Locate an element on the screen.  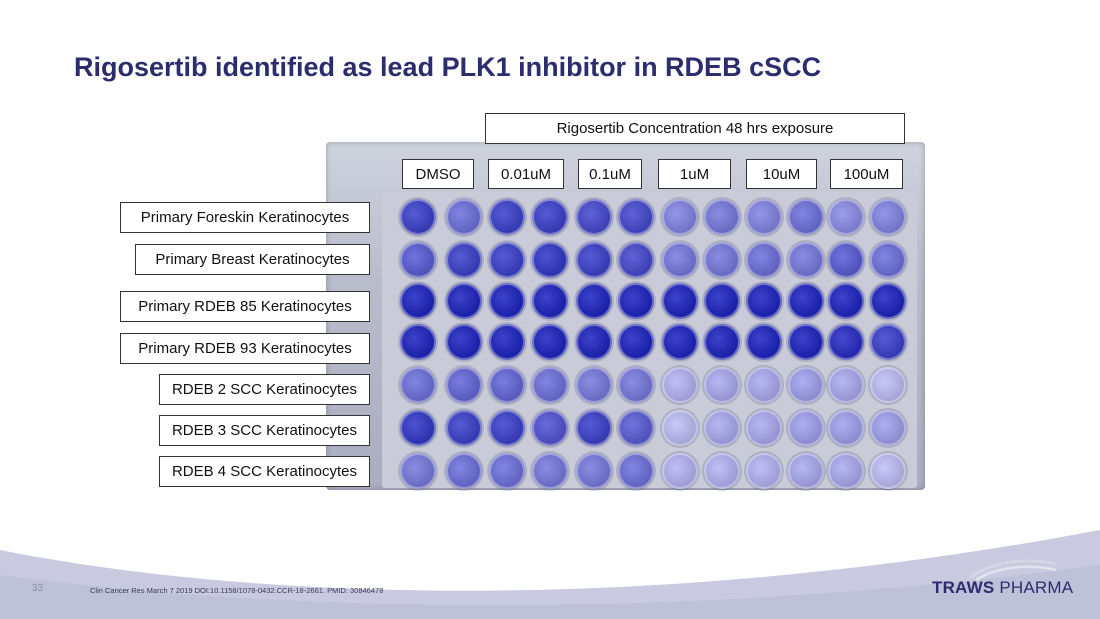
well-r1-c12 is located at coordinates (888, 217).